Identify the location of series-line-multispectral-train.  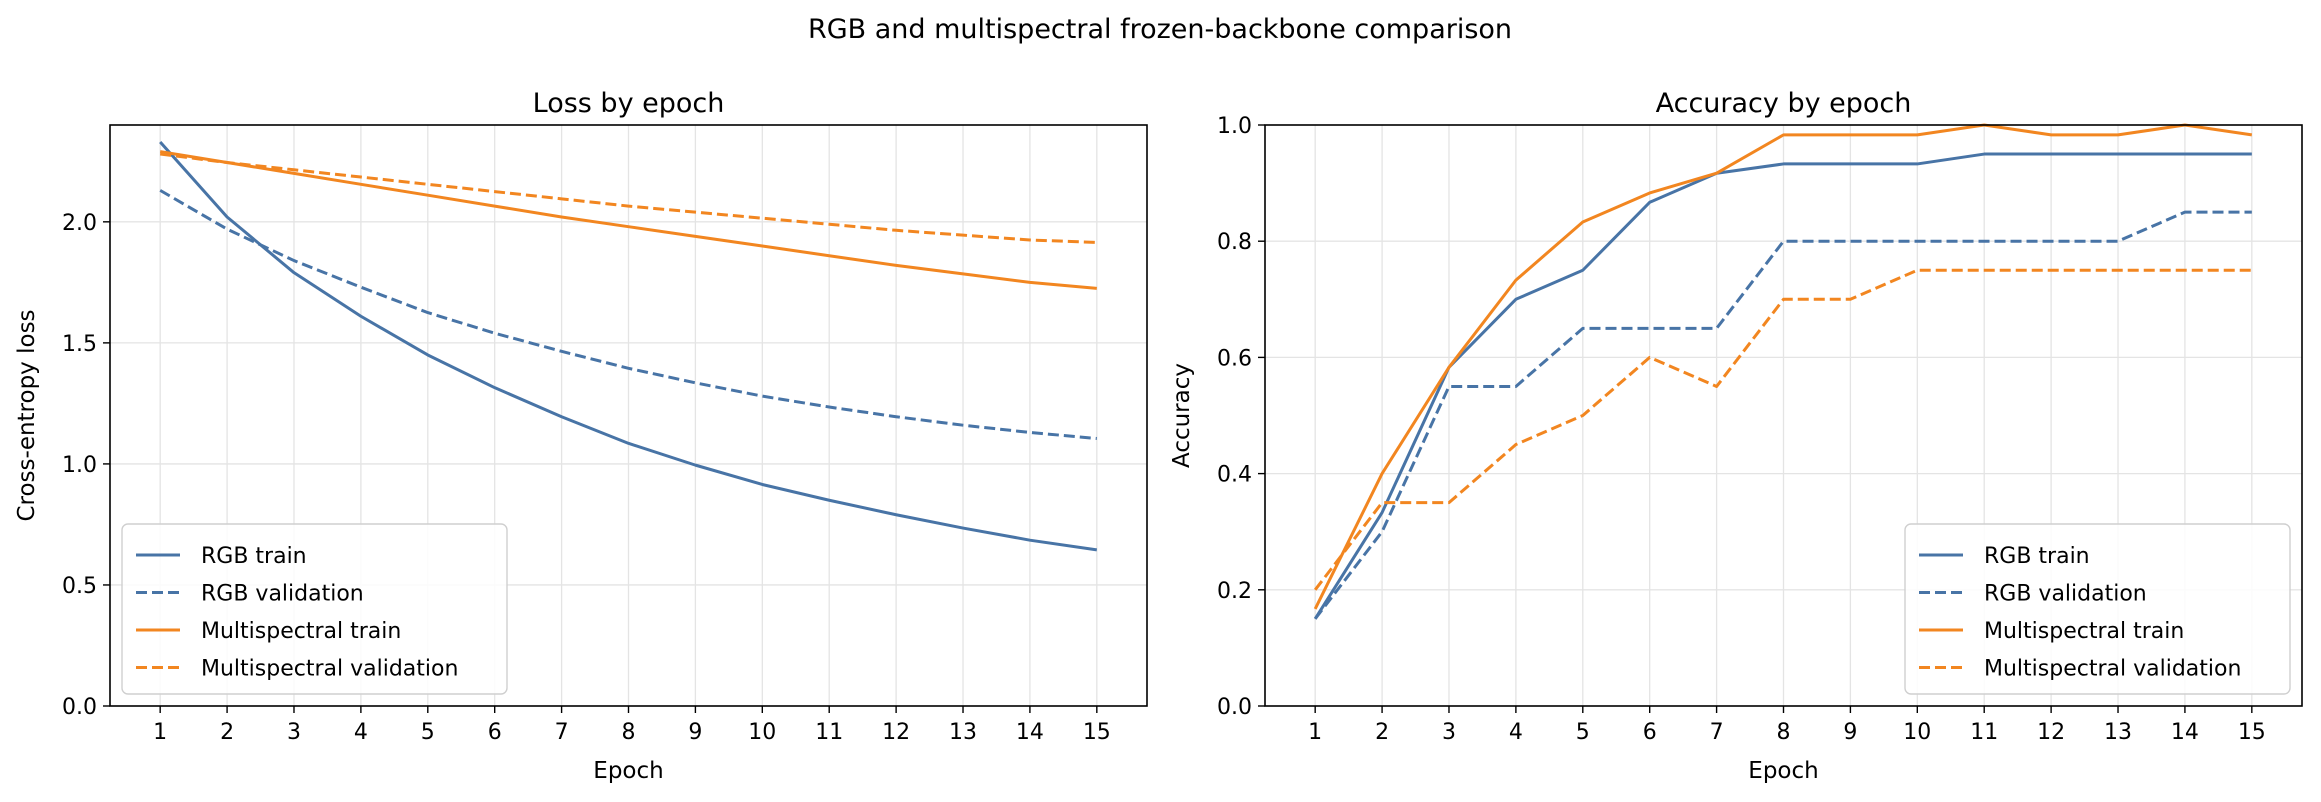
(628, 220).